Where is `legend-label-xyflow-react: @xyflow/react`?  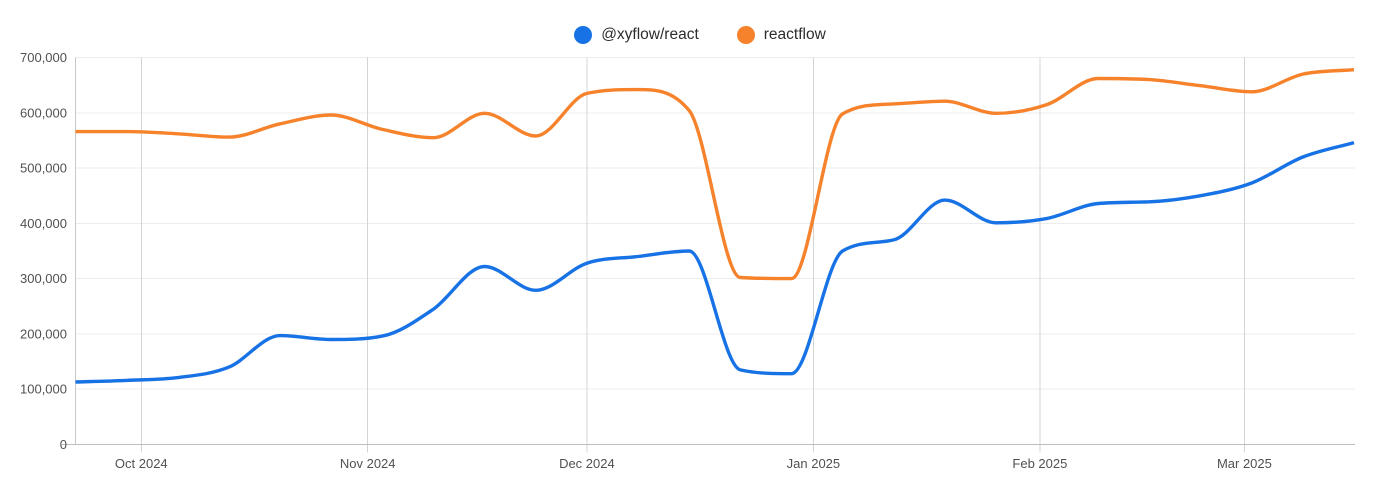
legend-label-xyflow-react: @xyflow/react is located at coordinates (650, 34).